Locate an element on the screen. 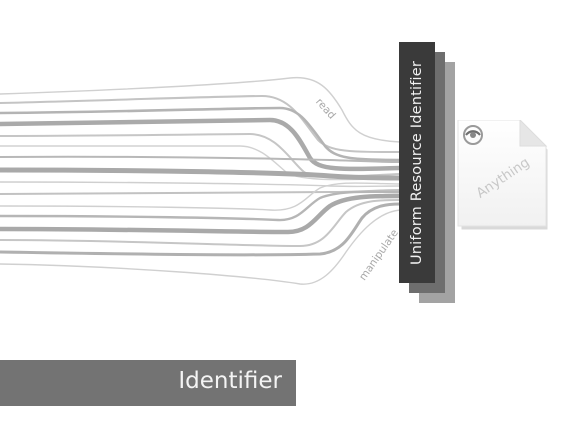  uri-box-front: Uniform Resource Identifier is located at coordinates (417, 162).